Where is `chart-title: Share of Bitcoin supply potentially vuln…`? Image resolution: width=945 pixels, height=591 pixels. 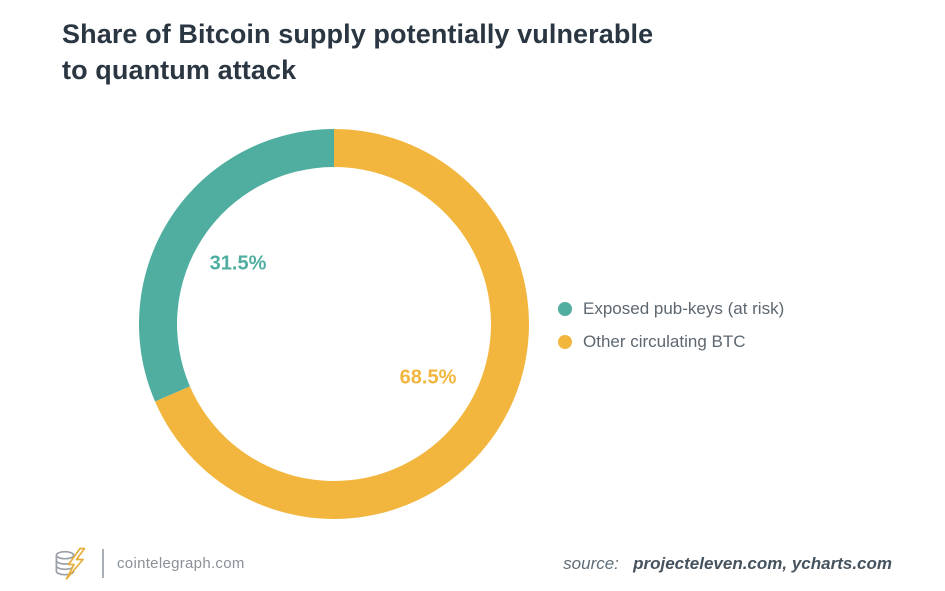 chart-title: Share of Bitcoin supply potentially vuln… is located at coordinates (422, 52).